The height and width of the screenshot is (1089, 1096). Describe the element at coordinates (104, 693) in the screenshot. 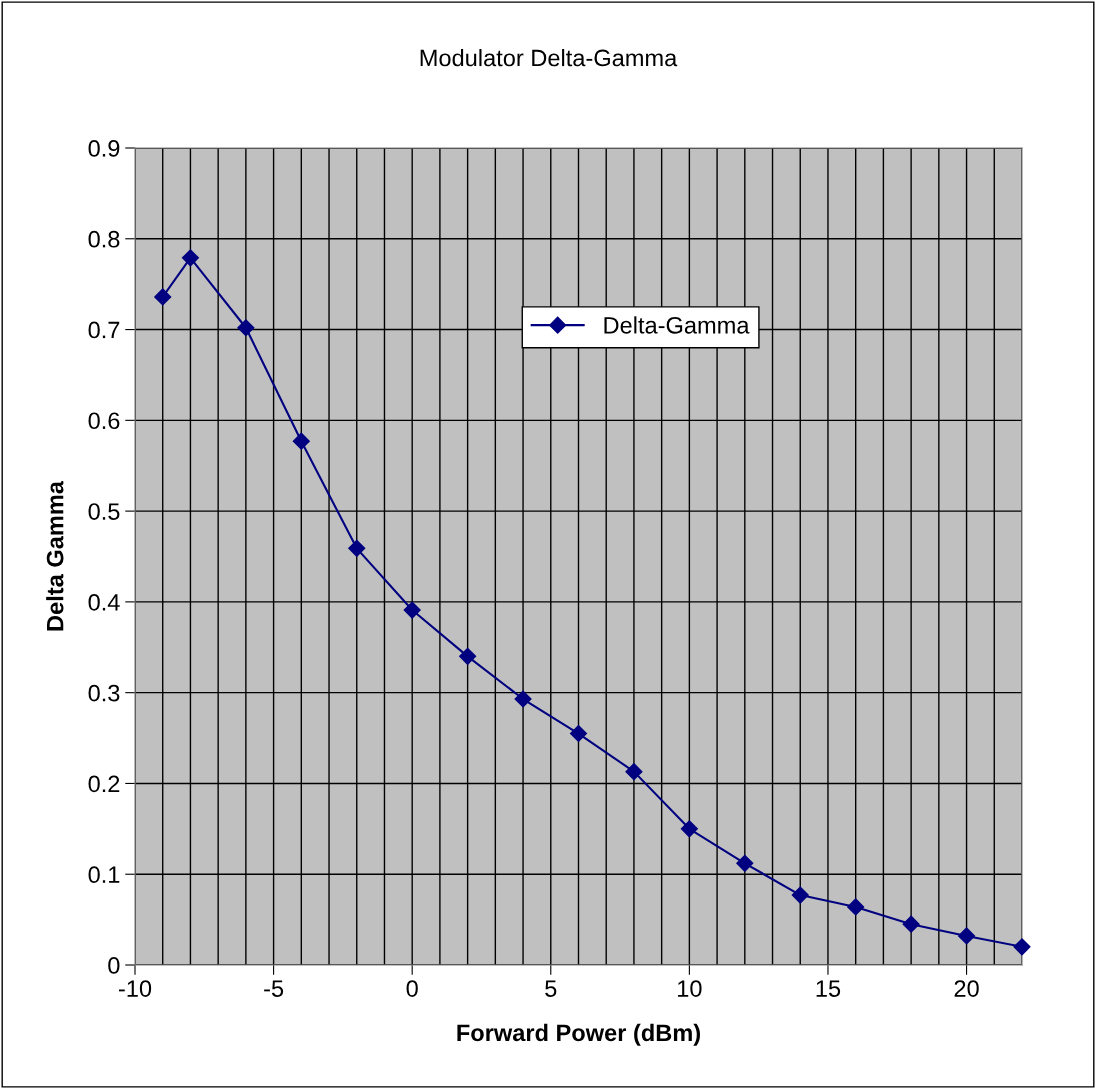

I see `y-tick-label: 0.3` at that location.